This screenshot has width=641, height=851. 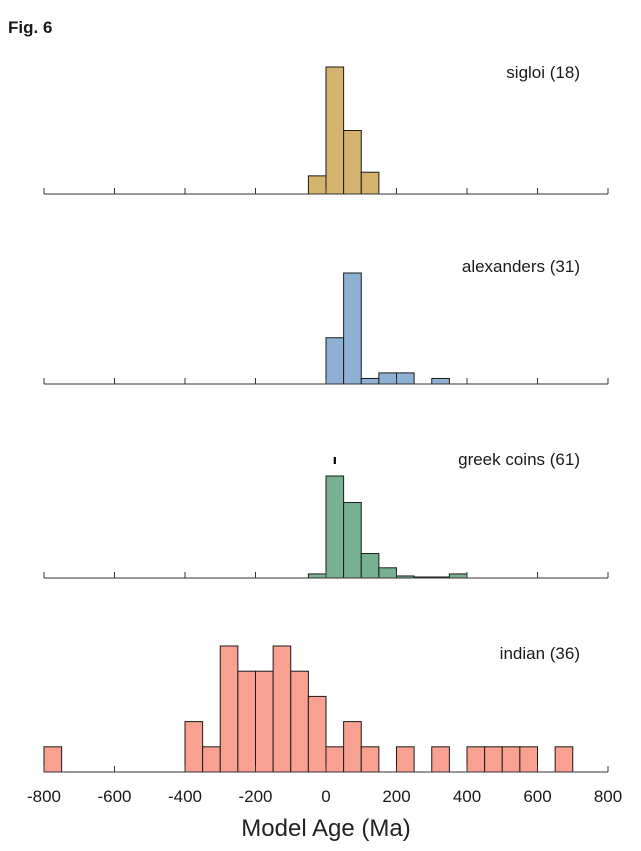 I want to click on x-tick-label: 400, so click(x=467, y=796).